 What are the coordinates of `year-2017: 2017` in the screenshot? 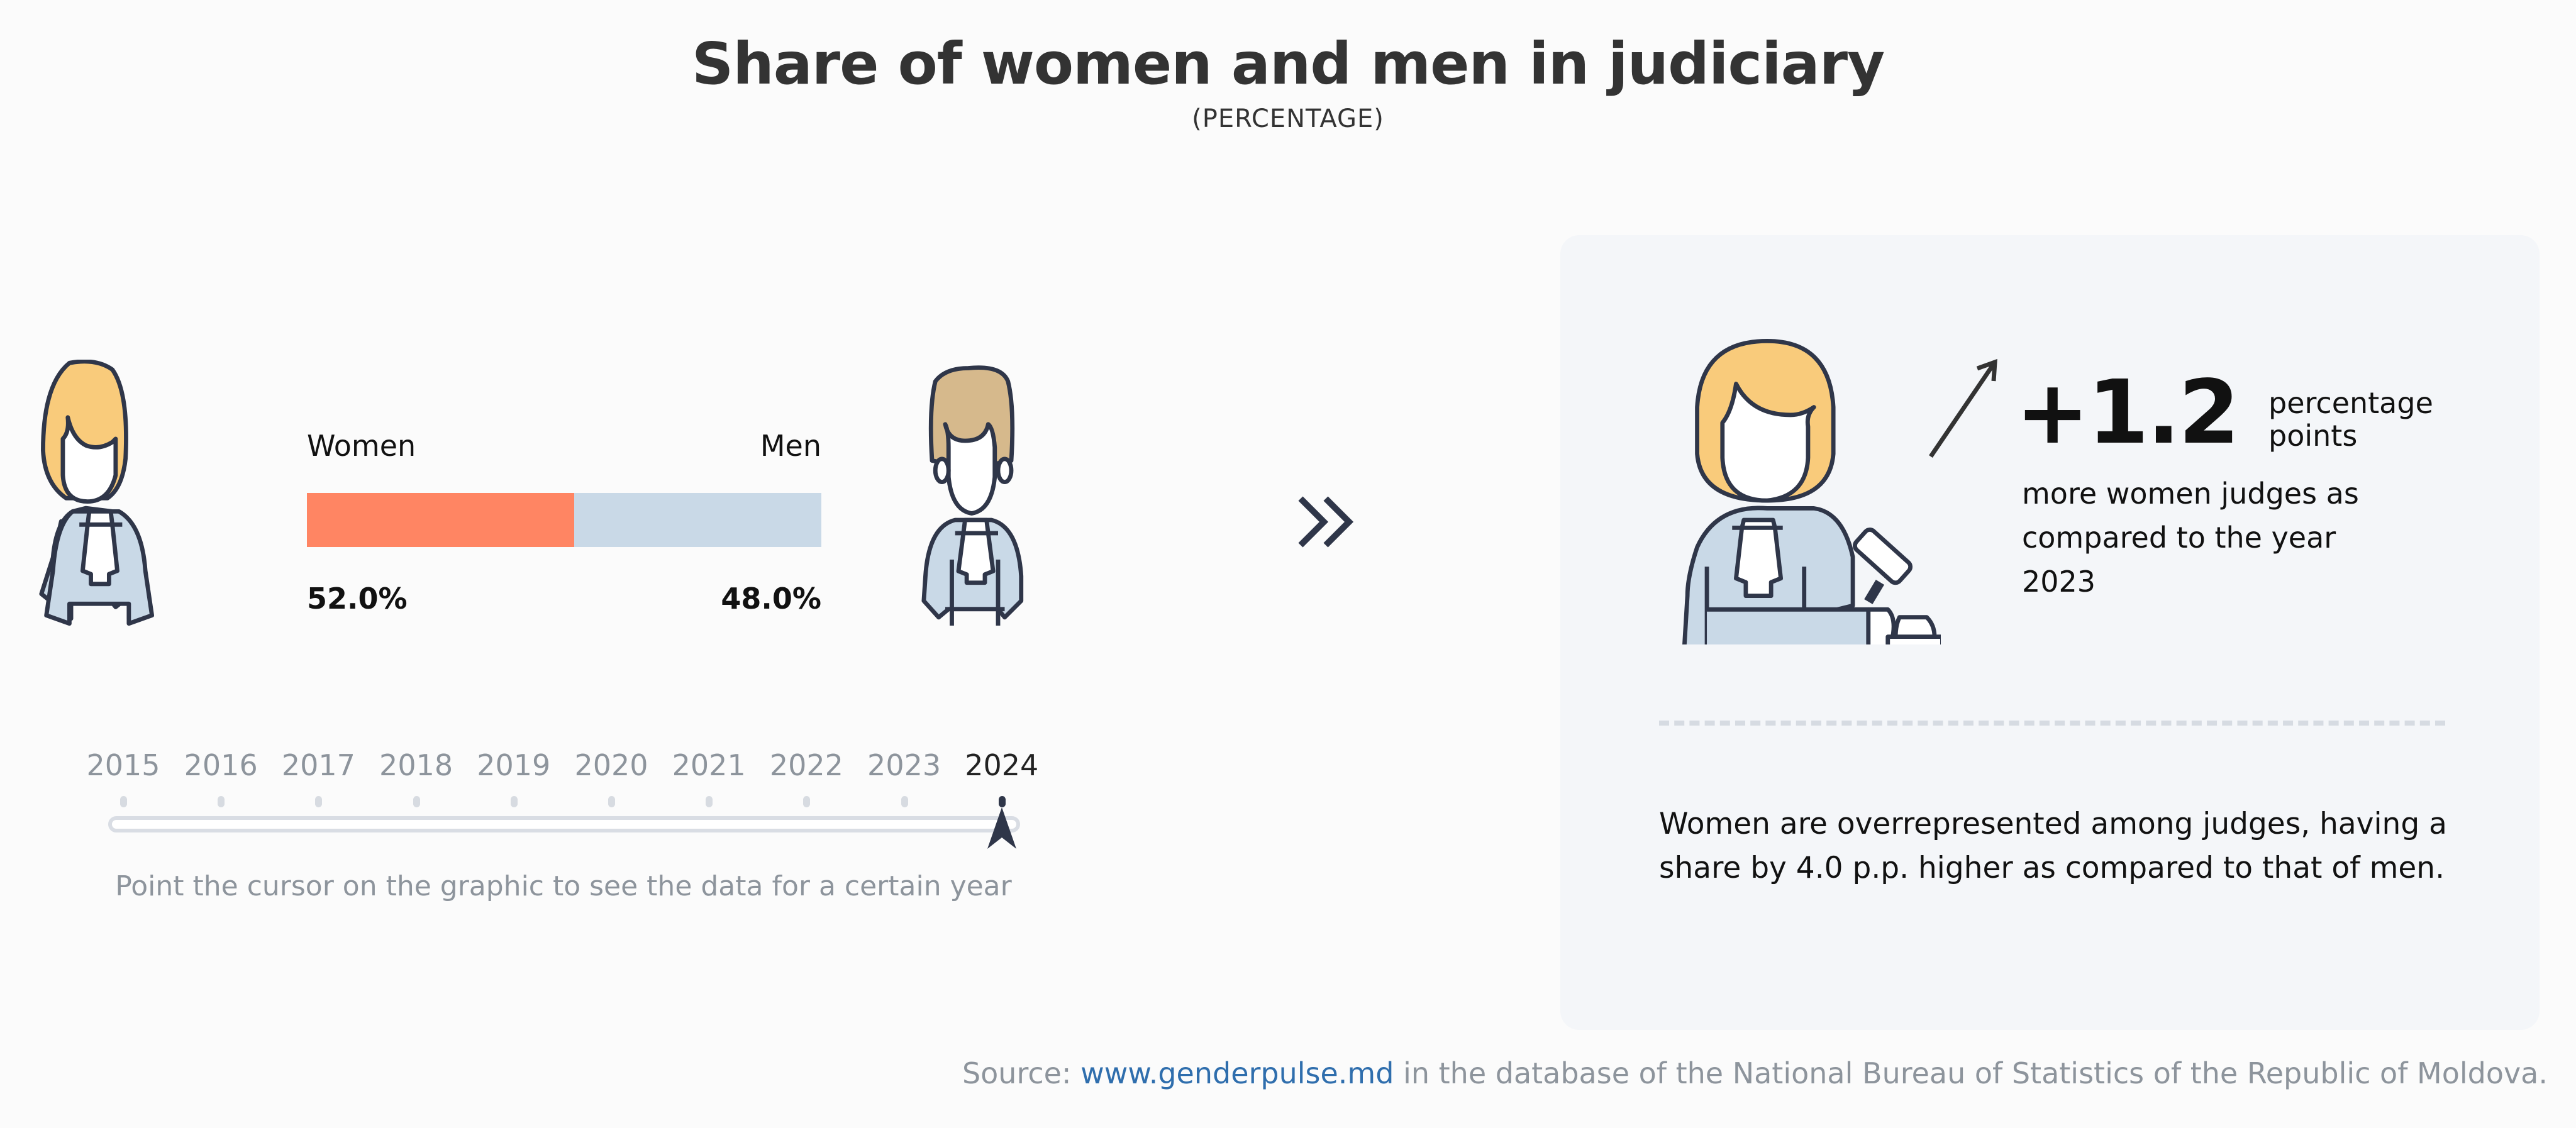 It's located at (318, 765).